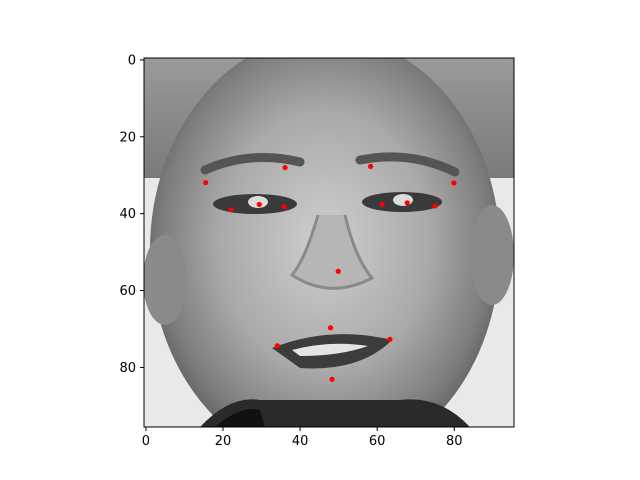  I want to click on x-tick-label-60: 60, so click(377, 441).